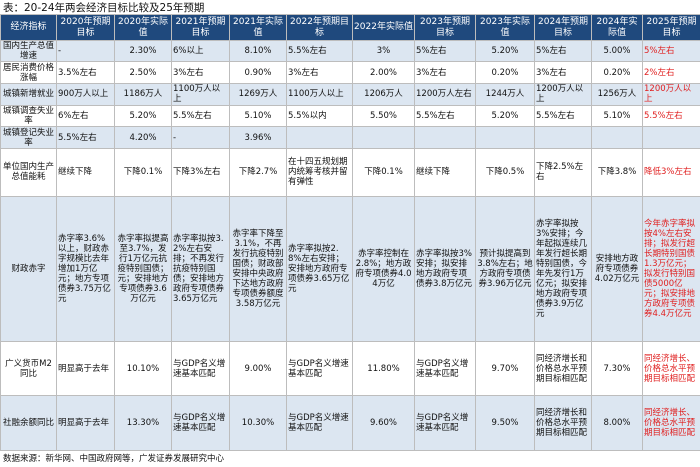 Image resolution: width=700 pixels, height=467 pixels. Describe the element at coordinates (258, 51) in the screenshot. I see `table-cell: 8.10%` at that location.